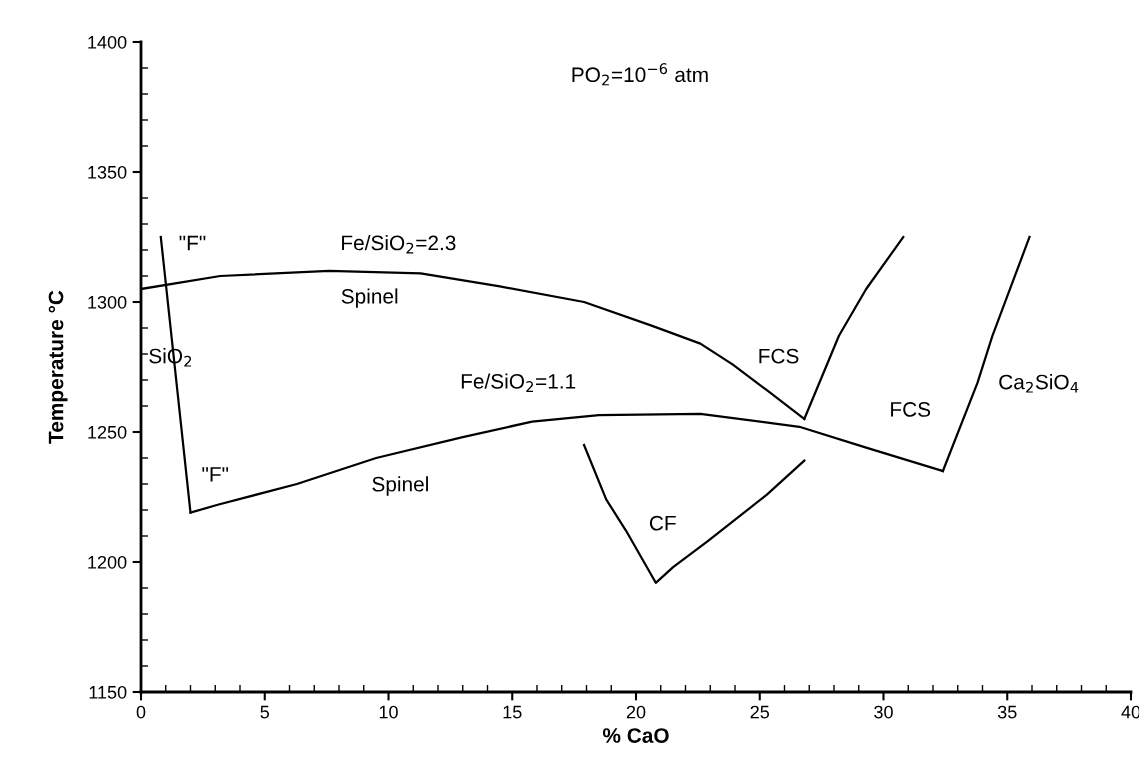 Image resolution: width=1139 pixels, height=779 pixels. I want to click on annotation: CF, so click(662, 523).